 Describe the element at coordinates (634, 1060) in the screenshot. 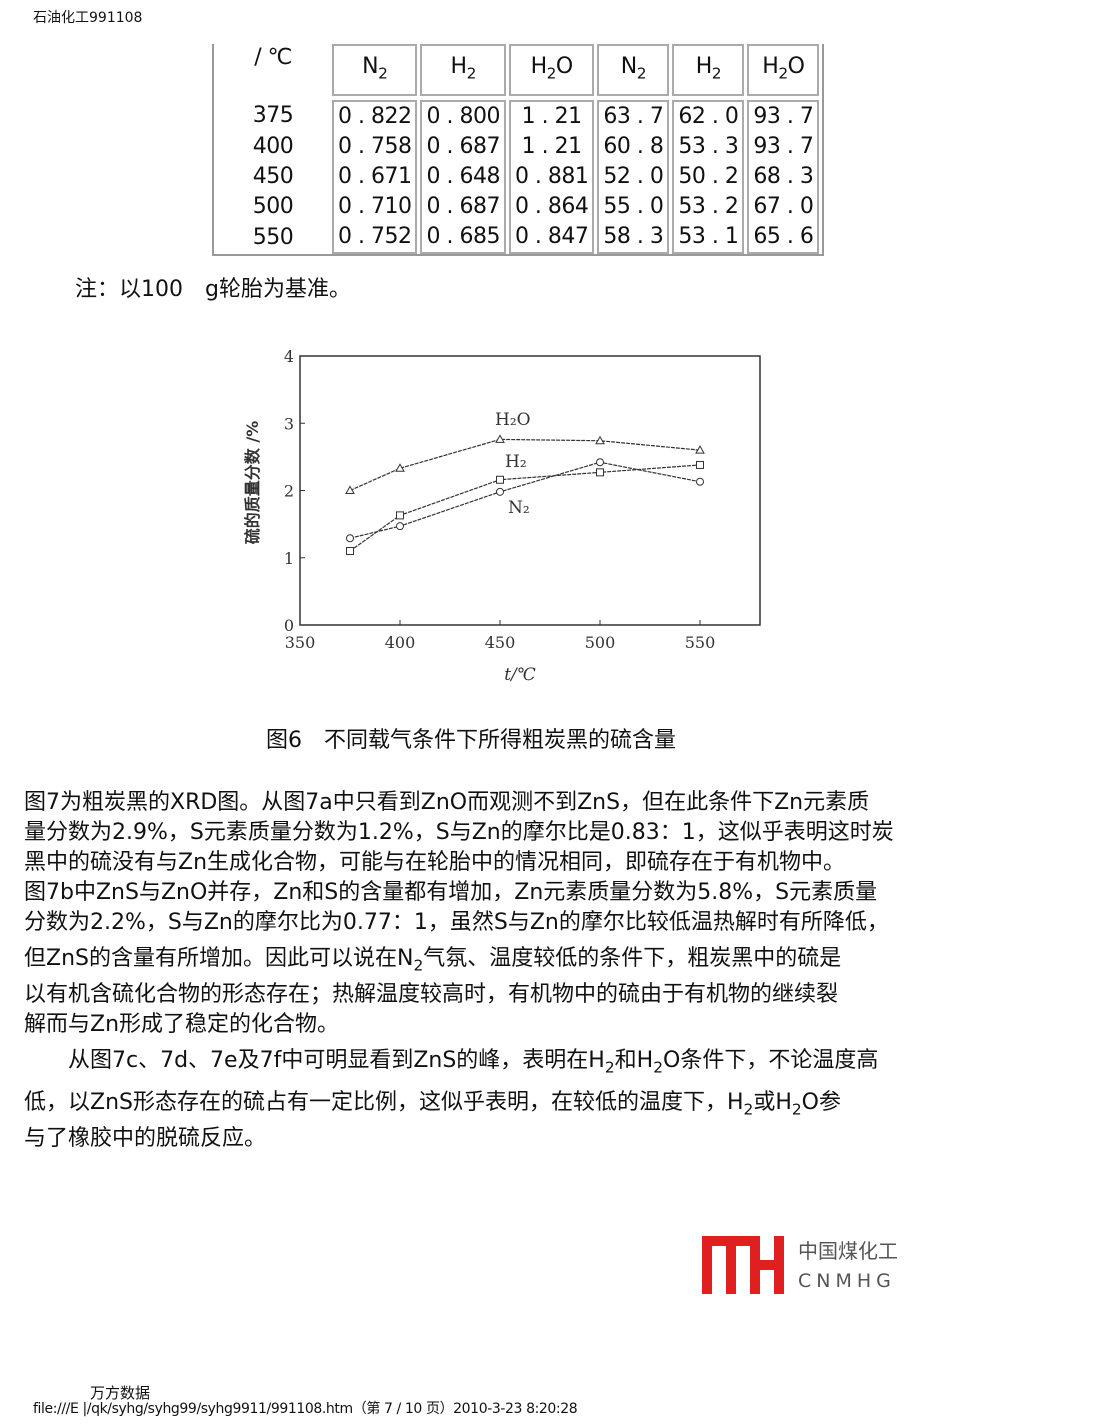

I see `text-segment: 和H` at that location.